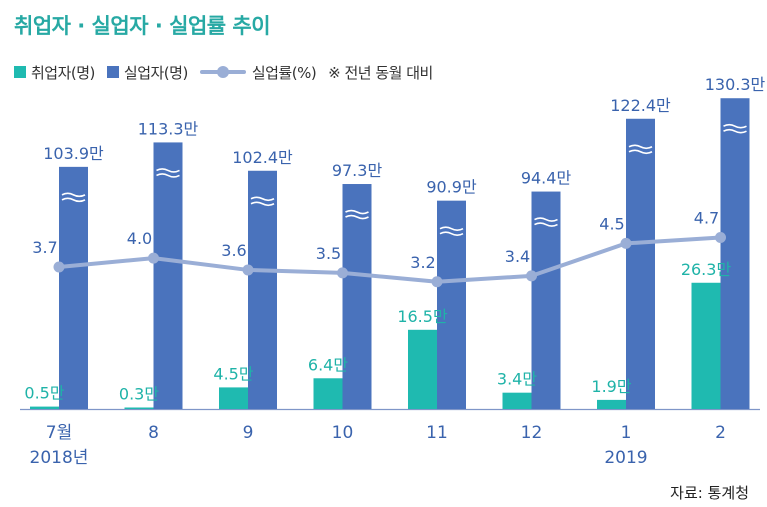 Image resolution: width=767 pixels, height=507 pixels. Describe the element at coordinates (546, 178) in the screenshot. I see `unemployed-value-label: 94.4만` at that location.